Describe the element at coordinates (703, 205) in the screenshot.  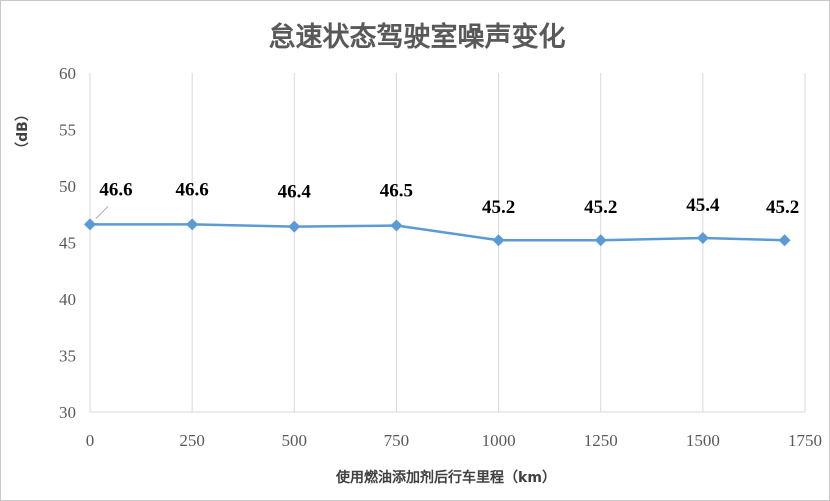
I see `data-label: 45.4` at that location.